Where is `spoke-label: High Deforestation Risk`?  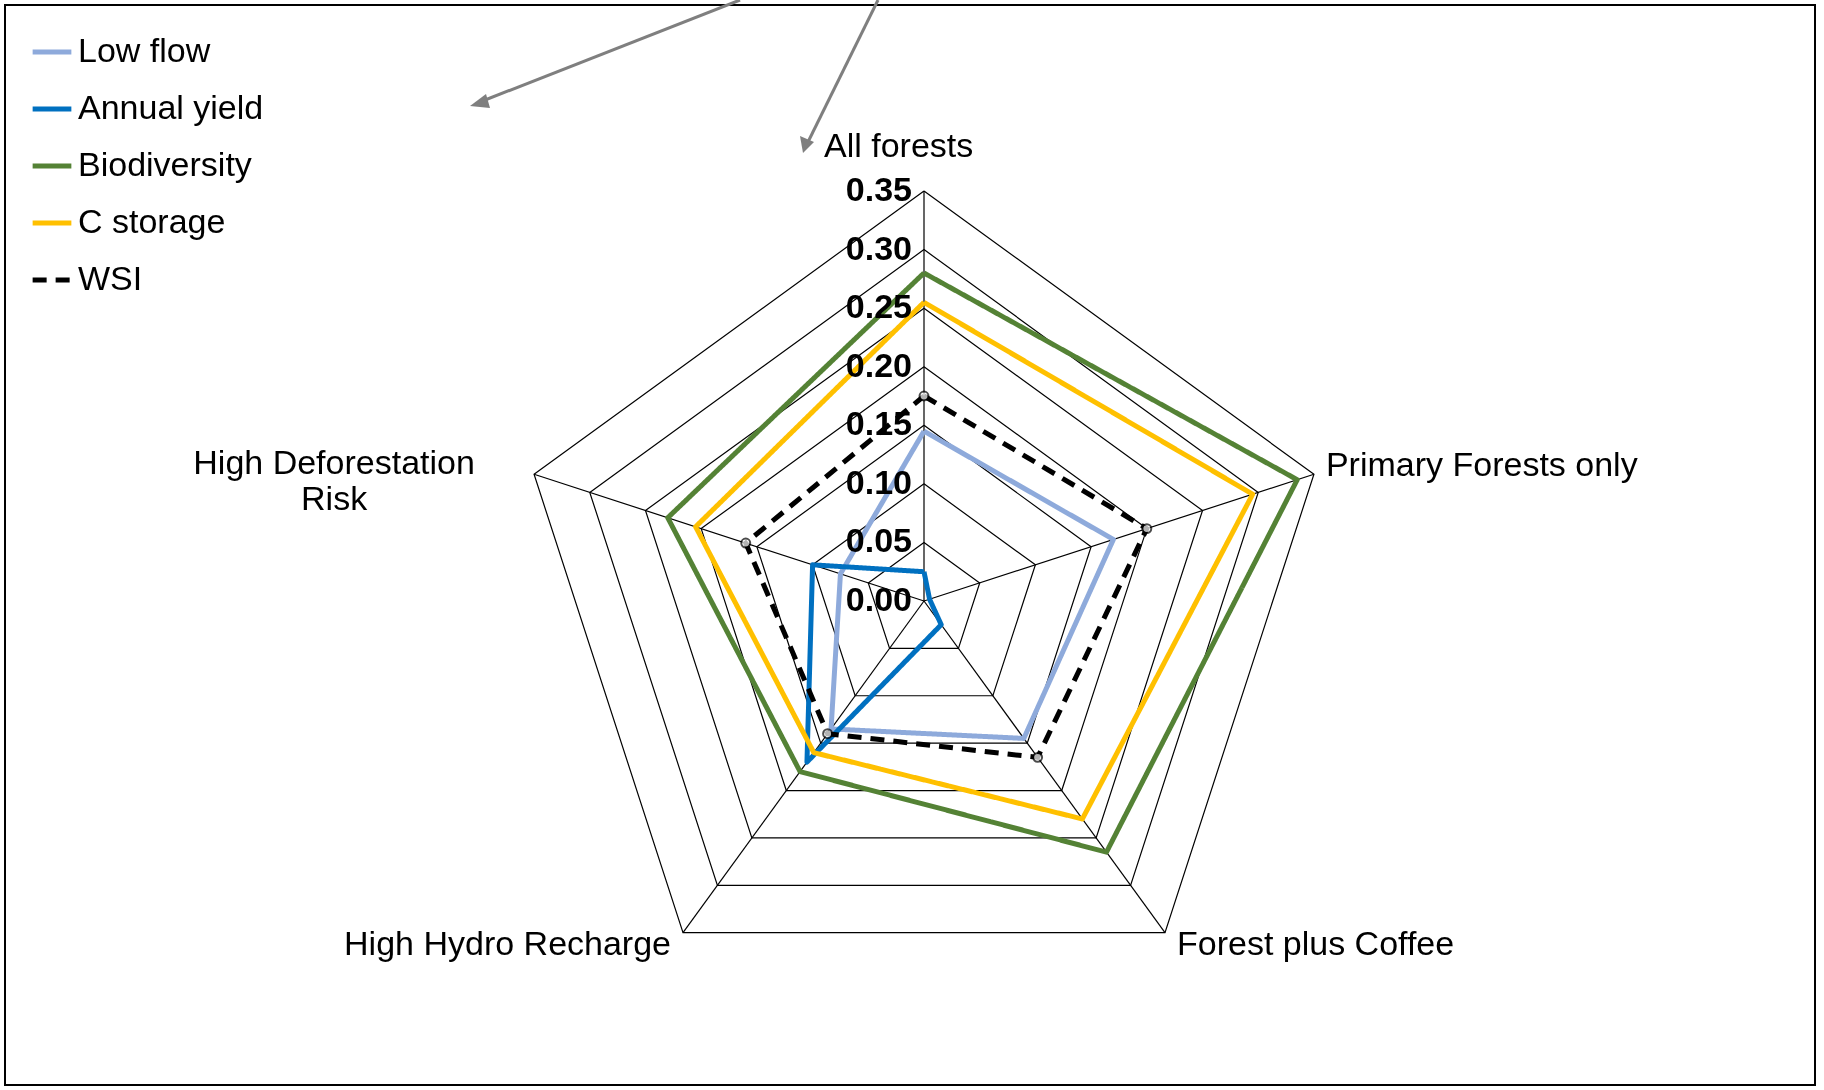 spoke-label: High Deforestation Risk is located at coordinates (334, 480).